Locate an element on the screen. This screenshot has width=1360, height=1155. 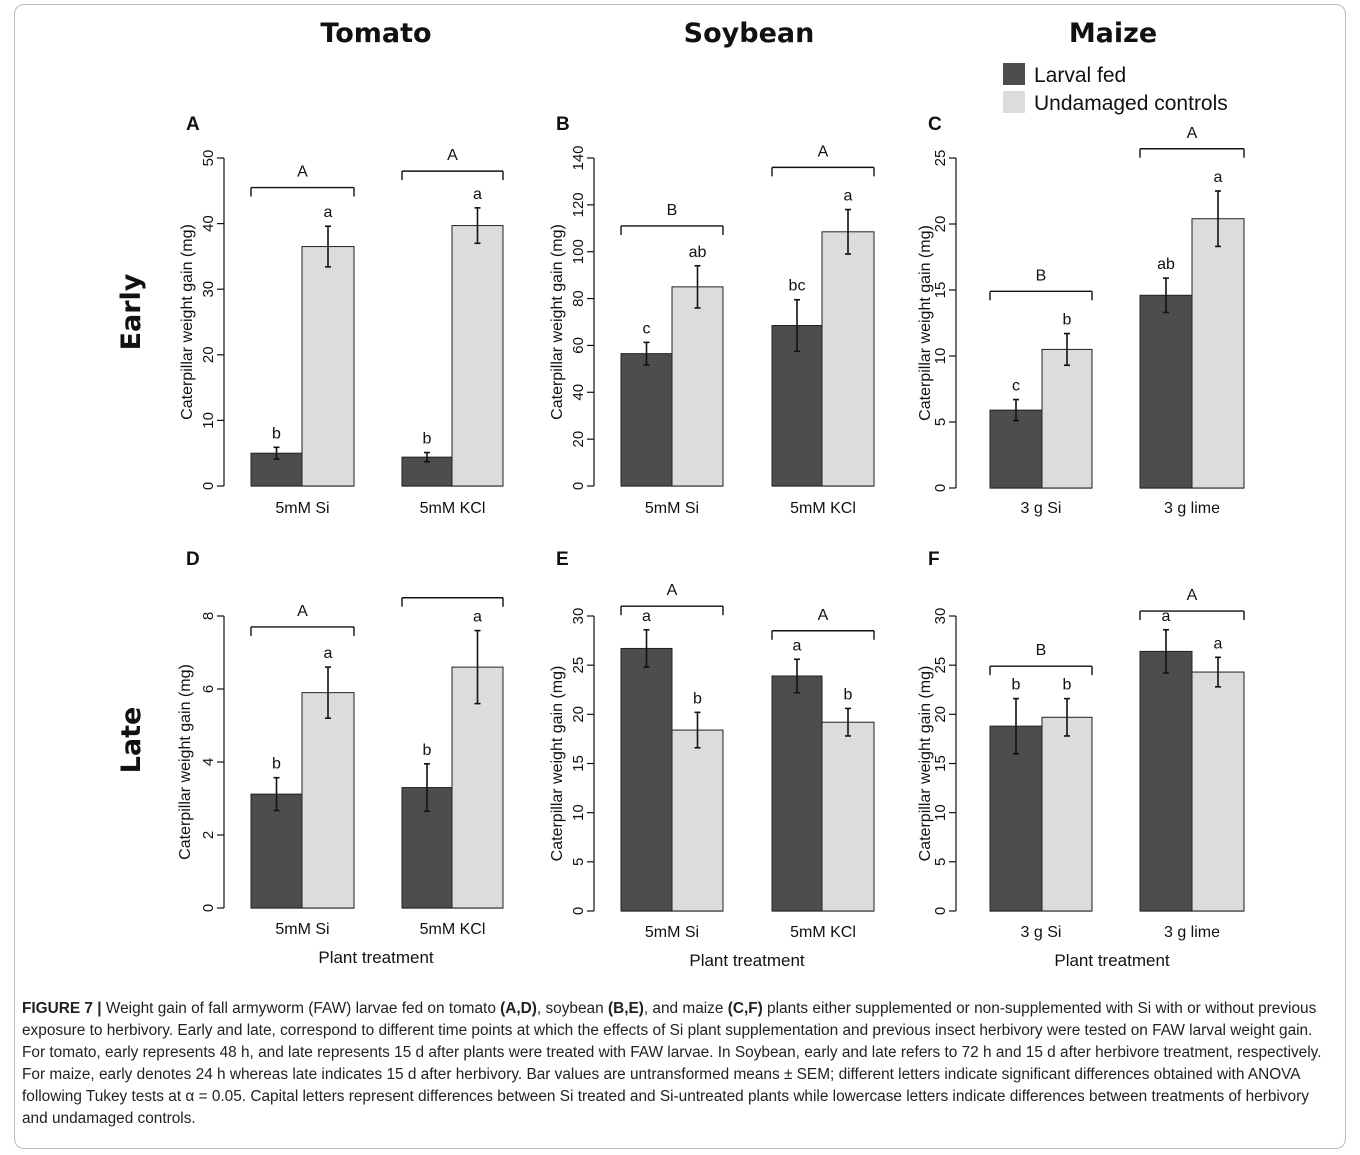
y-axis-label-a: Caterpillar weight gain (mg) is located at coordinates (187, 322).